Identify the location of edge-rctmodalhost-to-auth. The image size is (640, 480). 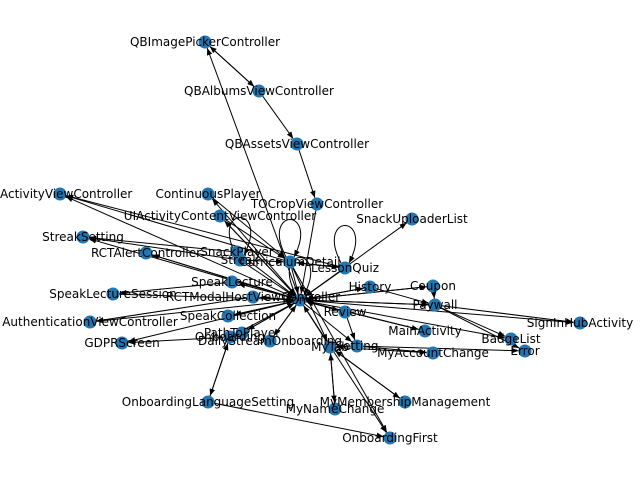
(171, 310).